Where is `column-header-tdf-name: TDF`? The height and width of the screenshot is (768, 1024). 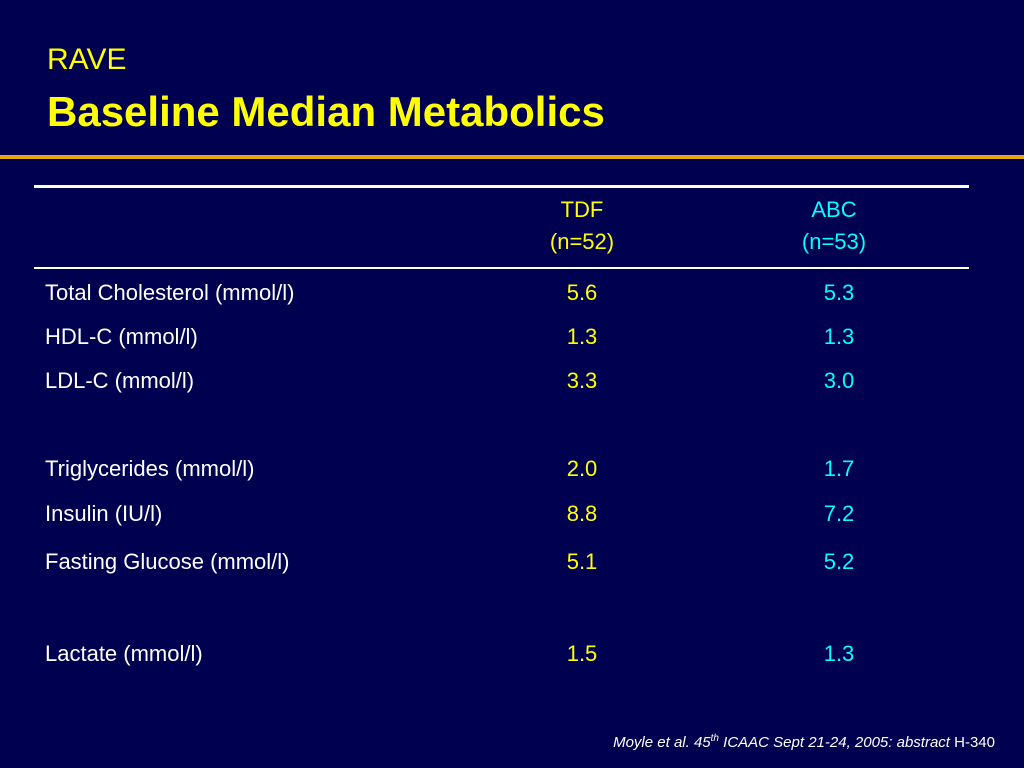
column-header-tdf-name: TDF is located at coordinates (582, 209).